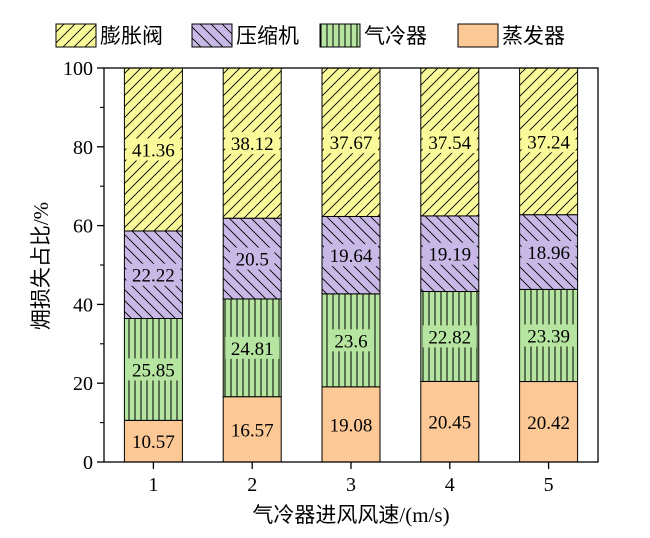  I want to click on data-label: 19.64, so click(351, 256).